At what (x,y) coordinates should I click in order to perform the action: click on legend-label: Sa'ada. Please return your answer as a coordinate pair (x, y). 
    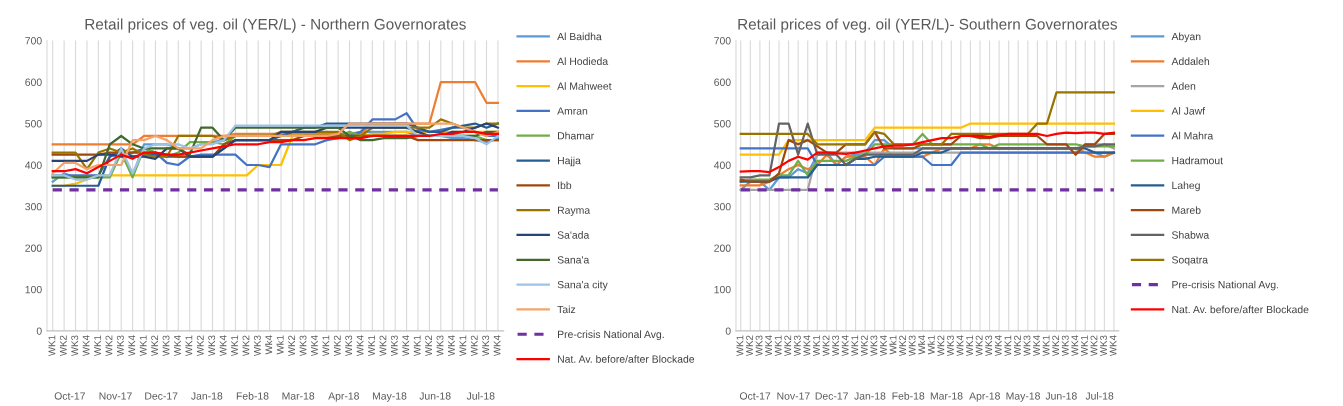
    Looking at the image, I should click on (573, 235).